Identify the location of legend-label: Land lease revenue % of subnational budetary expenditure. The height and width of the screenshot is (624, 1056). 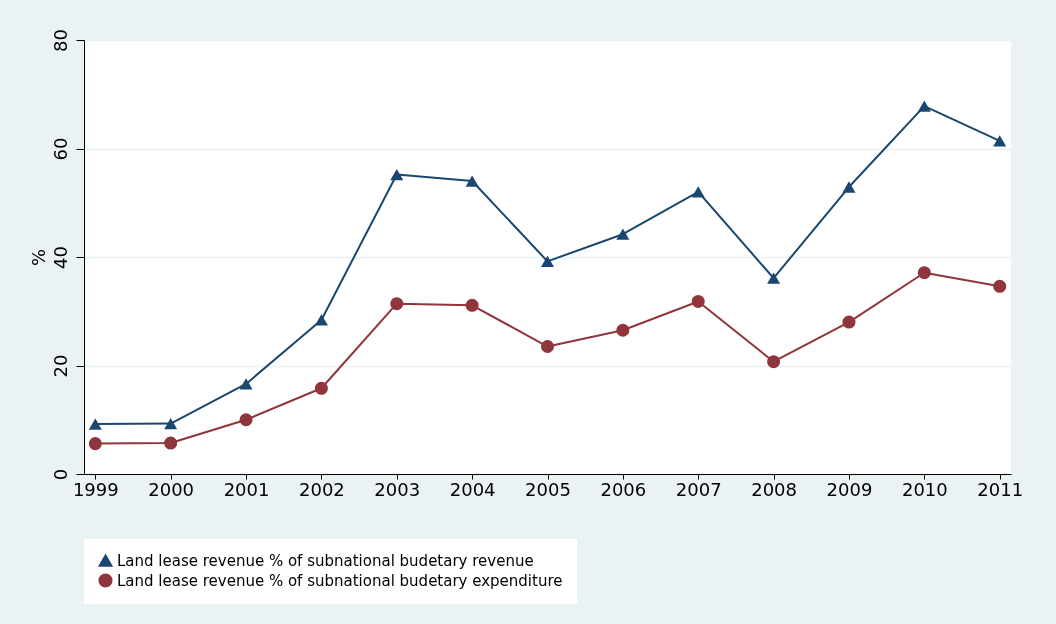
(340, 580).